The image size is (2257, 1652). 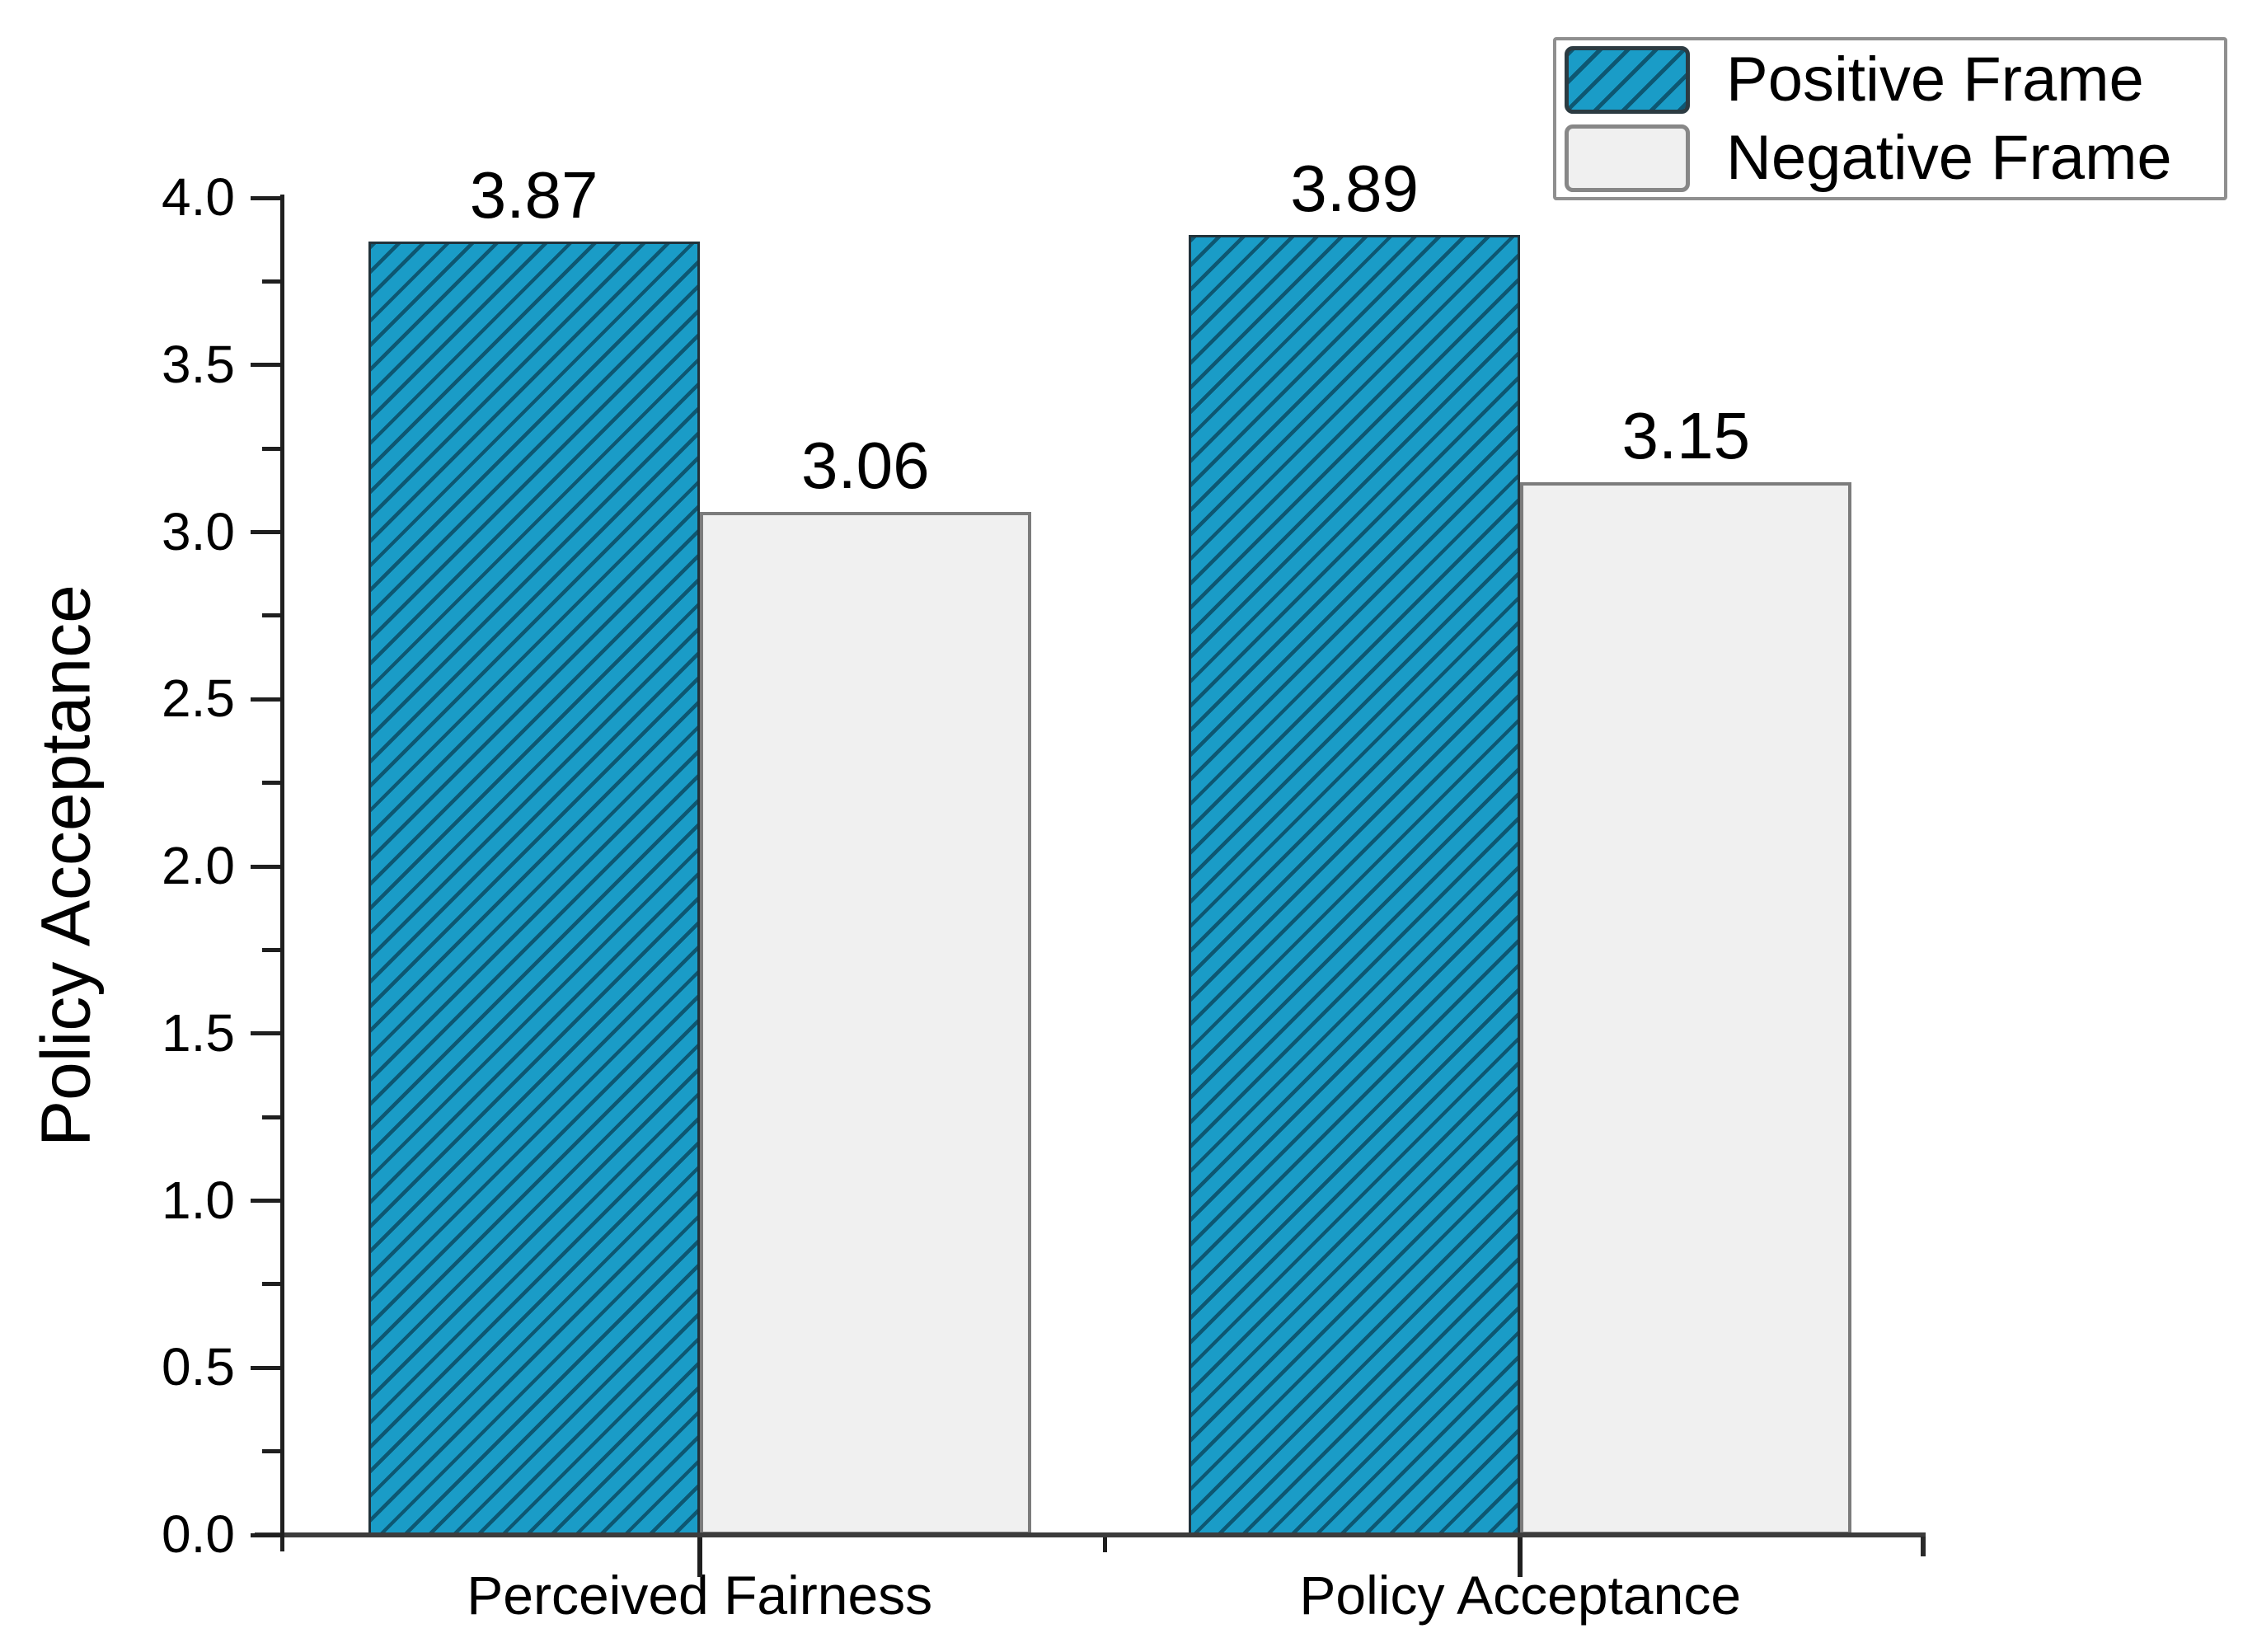 I want to click on bar-value-label: 3.87, so click(x=534, y=194).